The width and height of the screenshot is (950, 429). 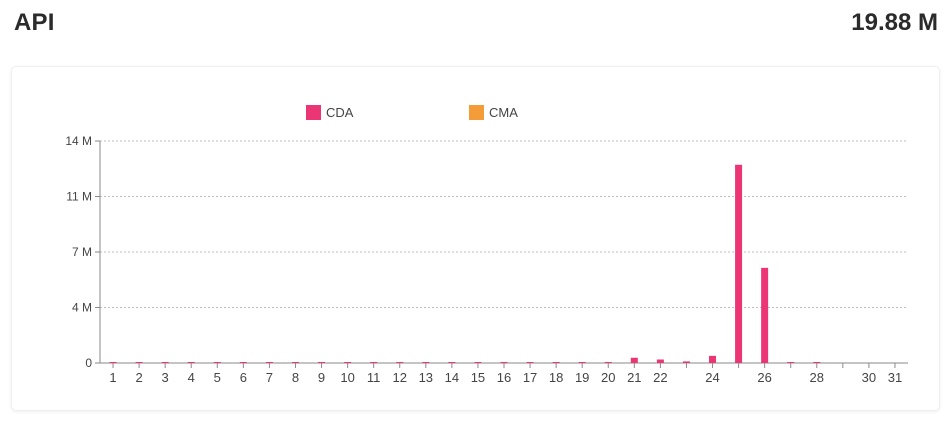 I want to click on x-tick-label: 6, so click(x=243, y=377).